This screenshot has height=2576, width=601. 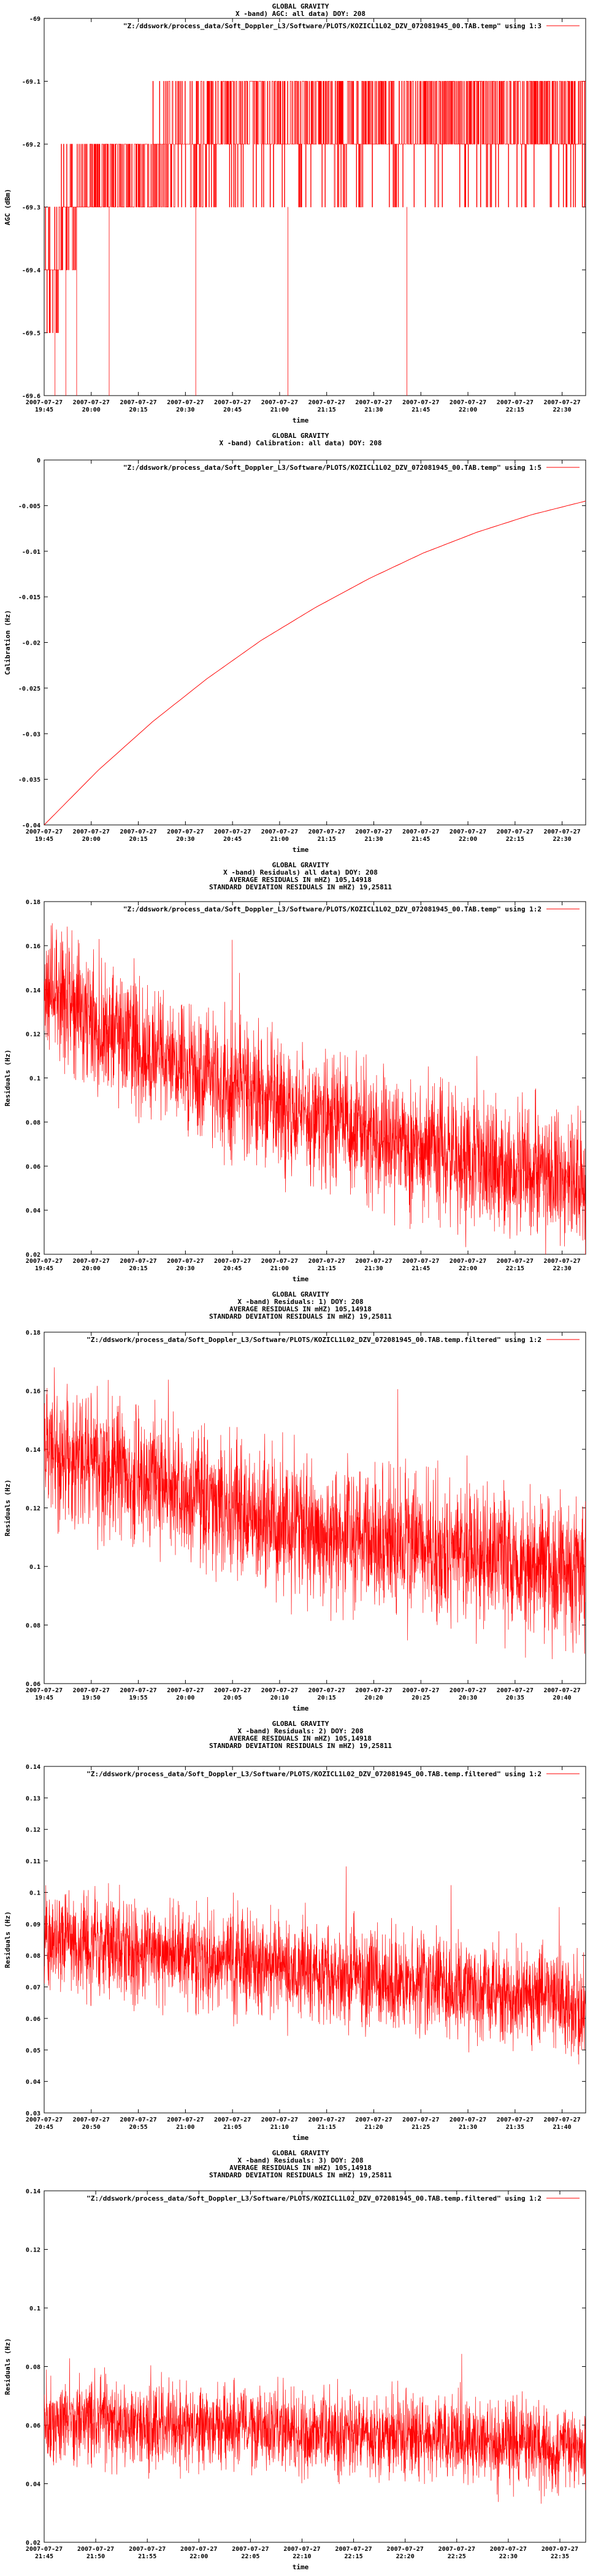 What do you see at coordinates (562, 1698) in the screenshot?
I see `x-tick-label: 20:40` at bounding box center [562, 1698].